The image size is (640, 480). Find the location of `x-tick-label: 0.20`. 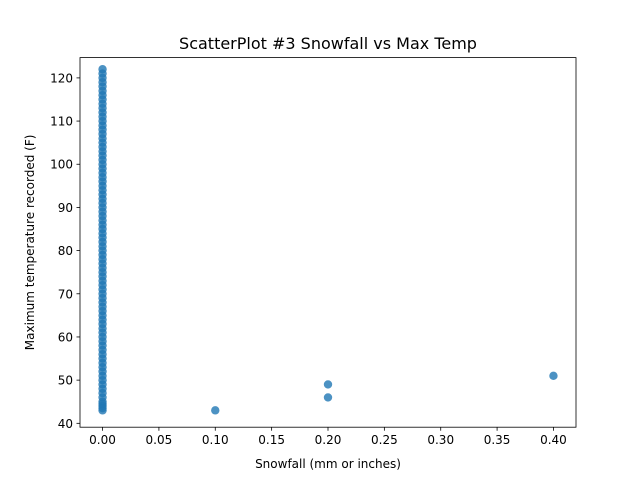

x-tick-label: 0.20 is located at coordinates (328, 440).